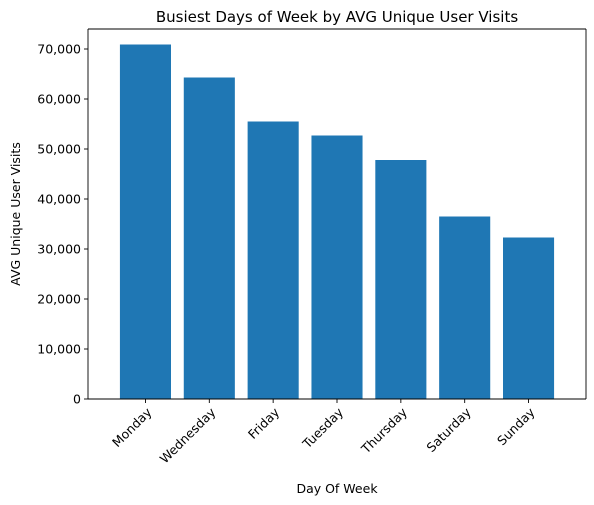 This screenshot has height=505, width=594. Describe the element at coordinates (59, 99) in the screenshot. I see `y-tick-label: 60,000` at that location.